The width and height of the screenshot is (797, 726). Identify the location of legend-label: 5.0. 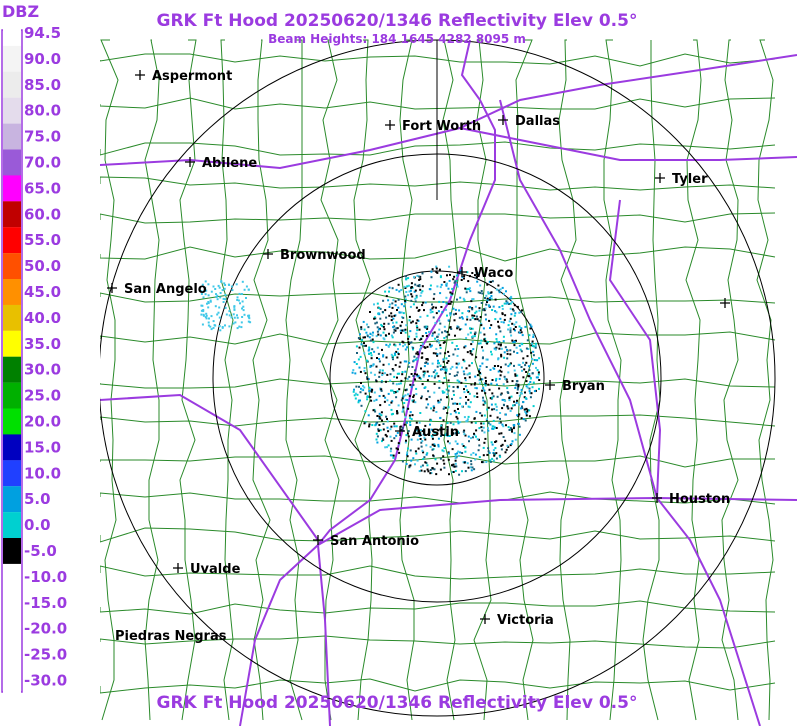
(37, 499).